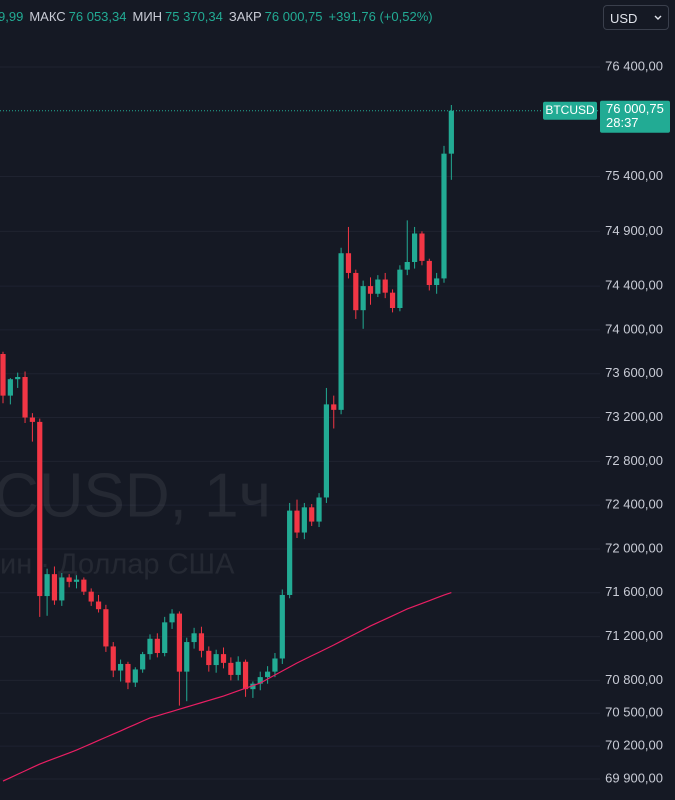 This screenshot has width=675, height=800. Describe the element at coordinates (117, 565) in the screenshot. I see `watermark: ин · Доллар США` at that location.